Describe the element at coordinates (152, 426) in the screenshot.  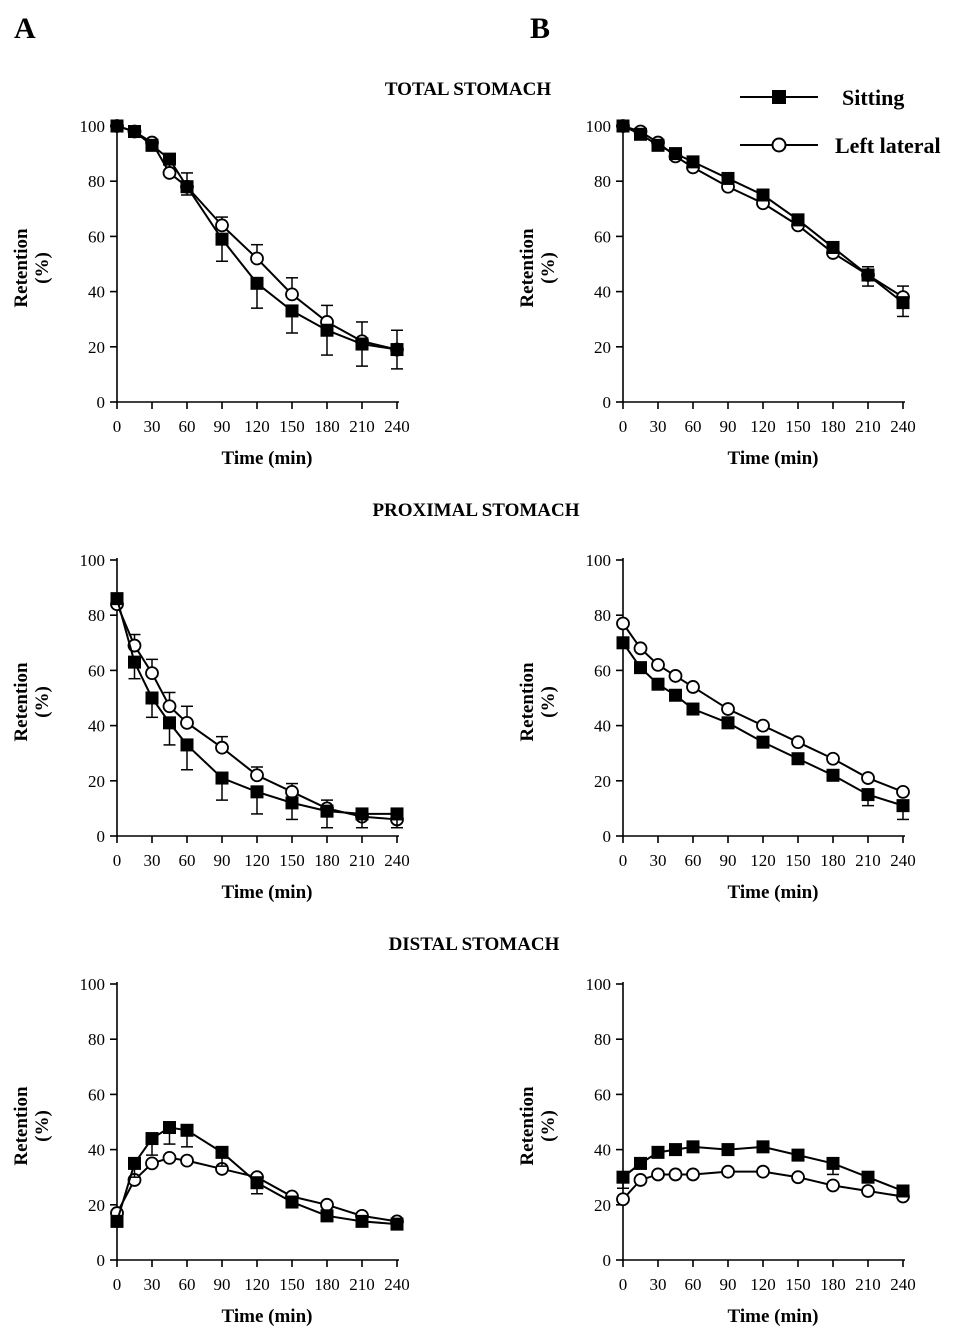
I see `x-tick-label: 30` at that location.